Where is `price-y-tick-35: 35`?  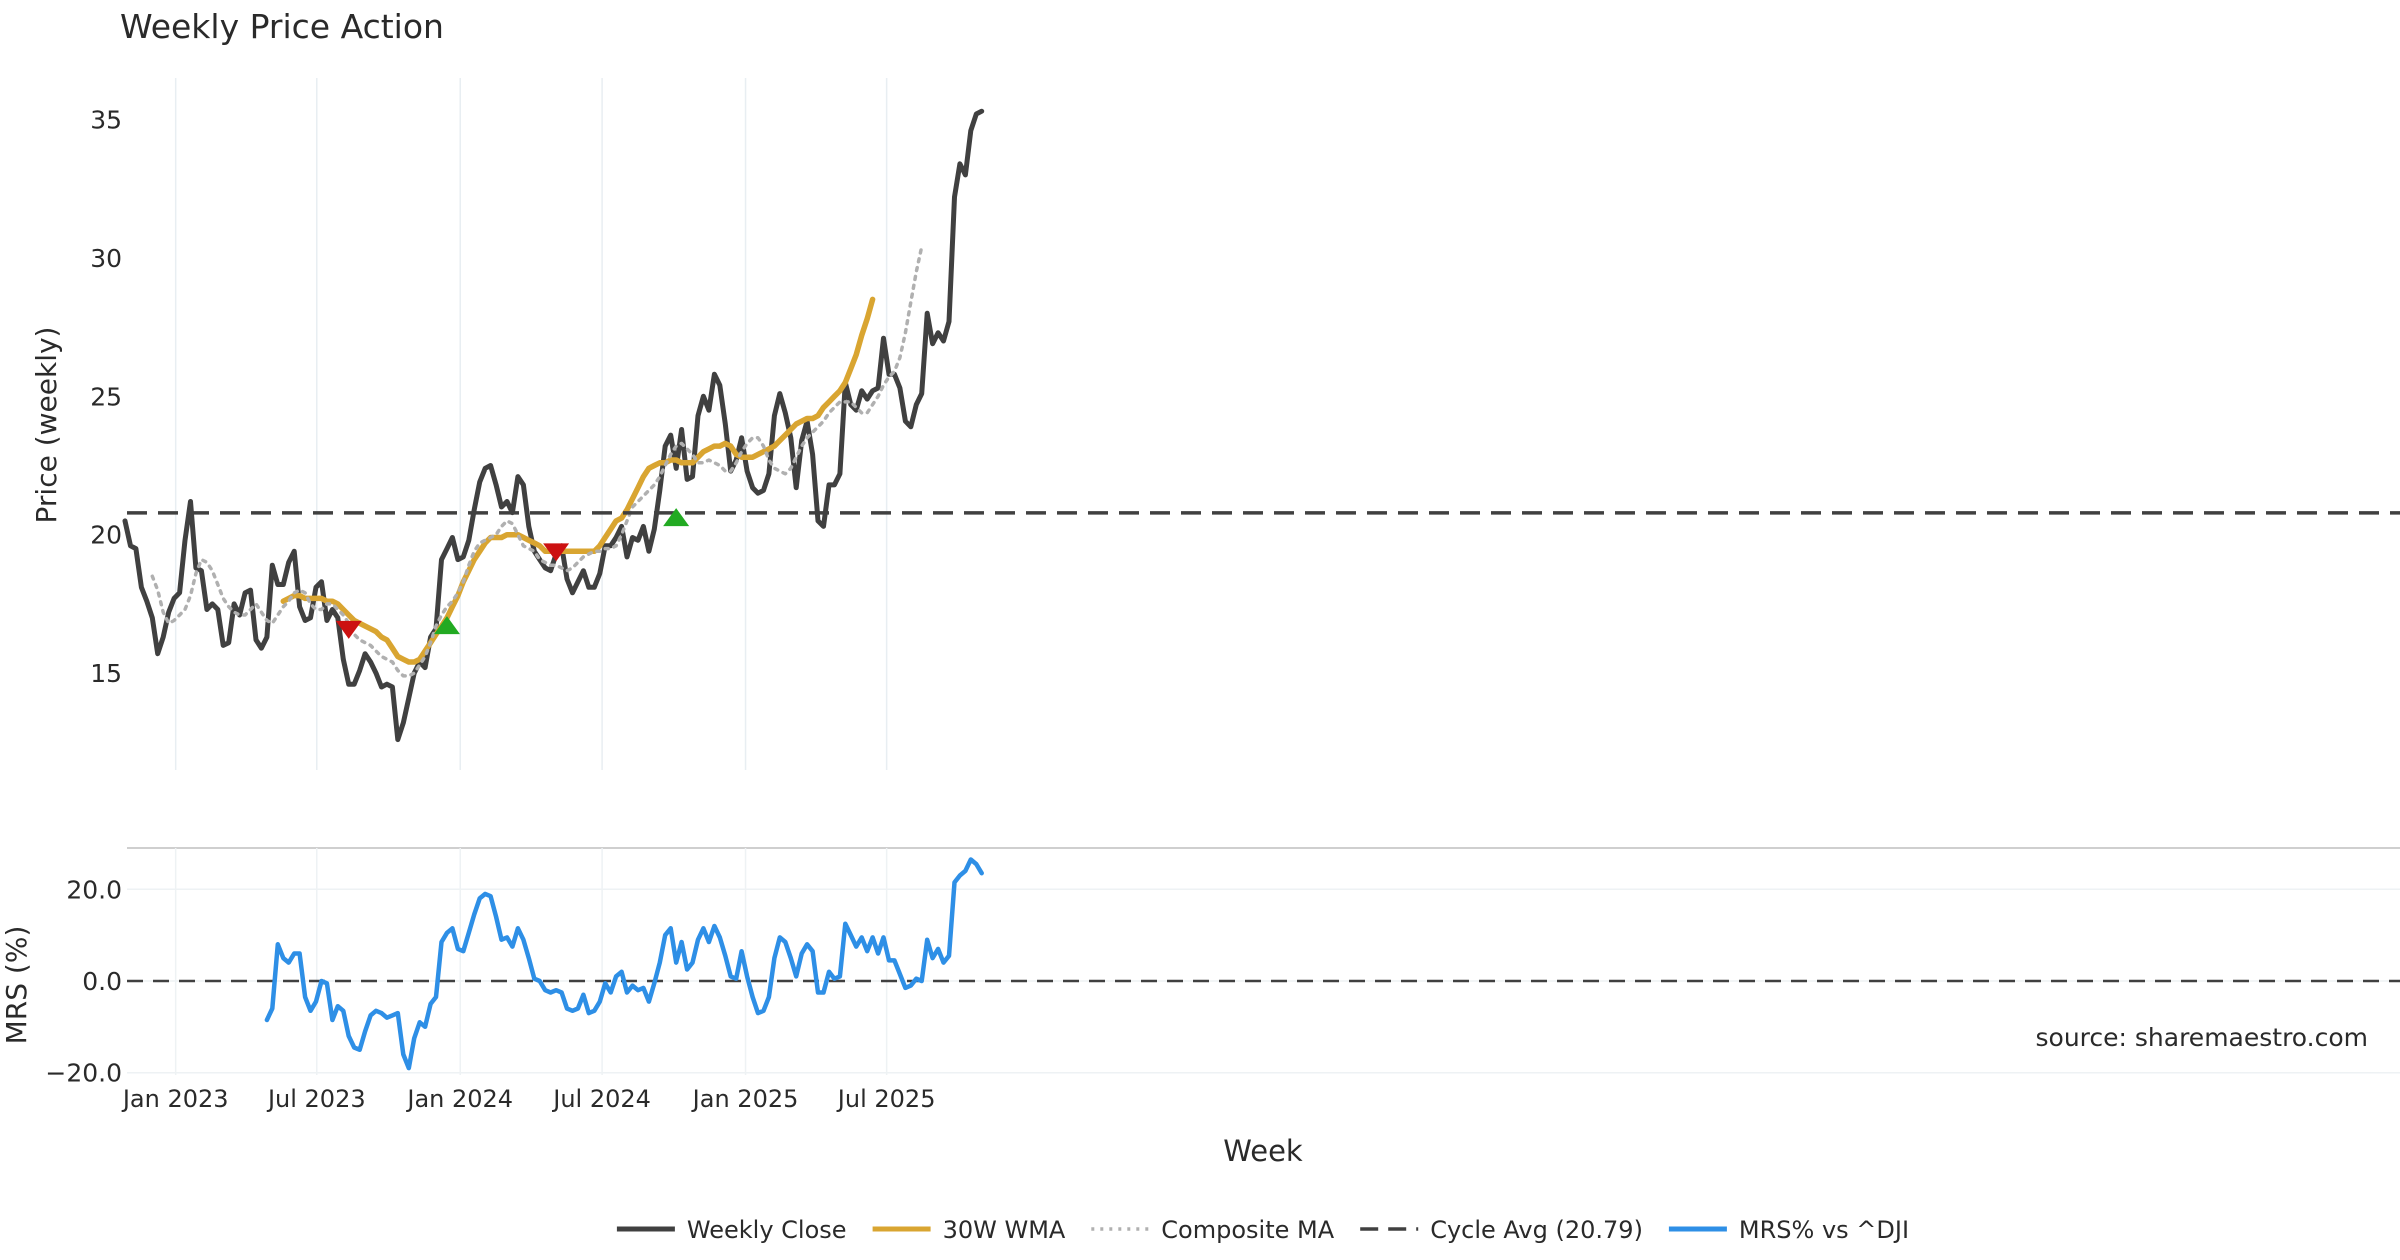 price-y-tick-35: 35 is located at coordinates (106, 120).